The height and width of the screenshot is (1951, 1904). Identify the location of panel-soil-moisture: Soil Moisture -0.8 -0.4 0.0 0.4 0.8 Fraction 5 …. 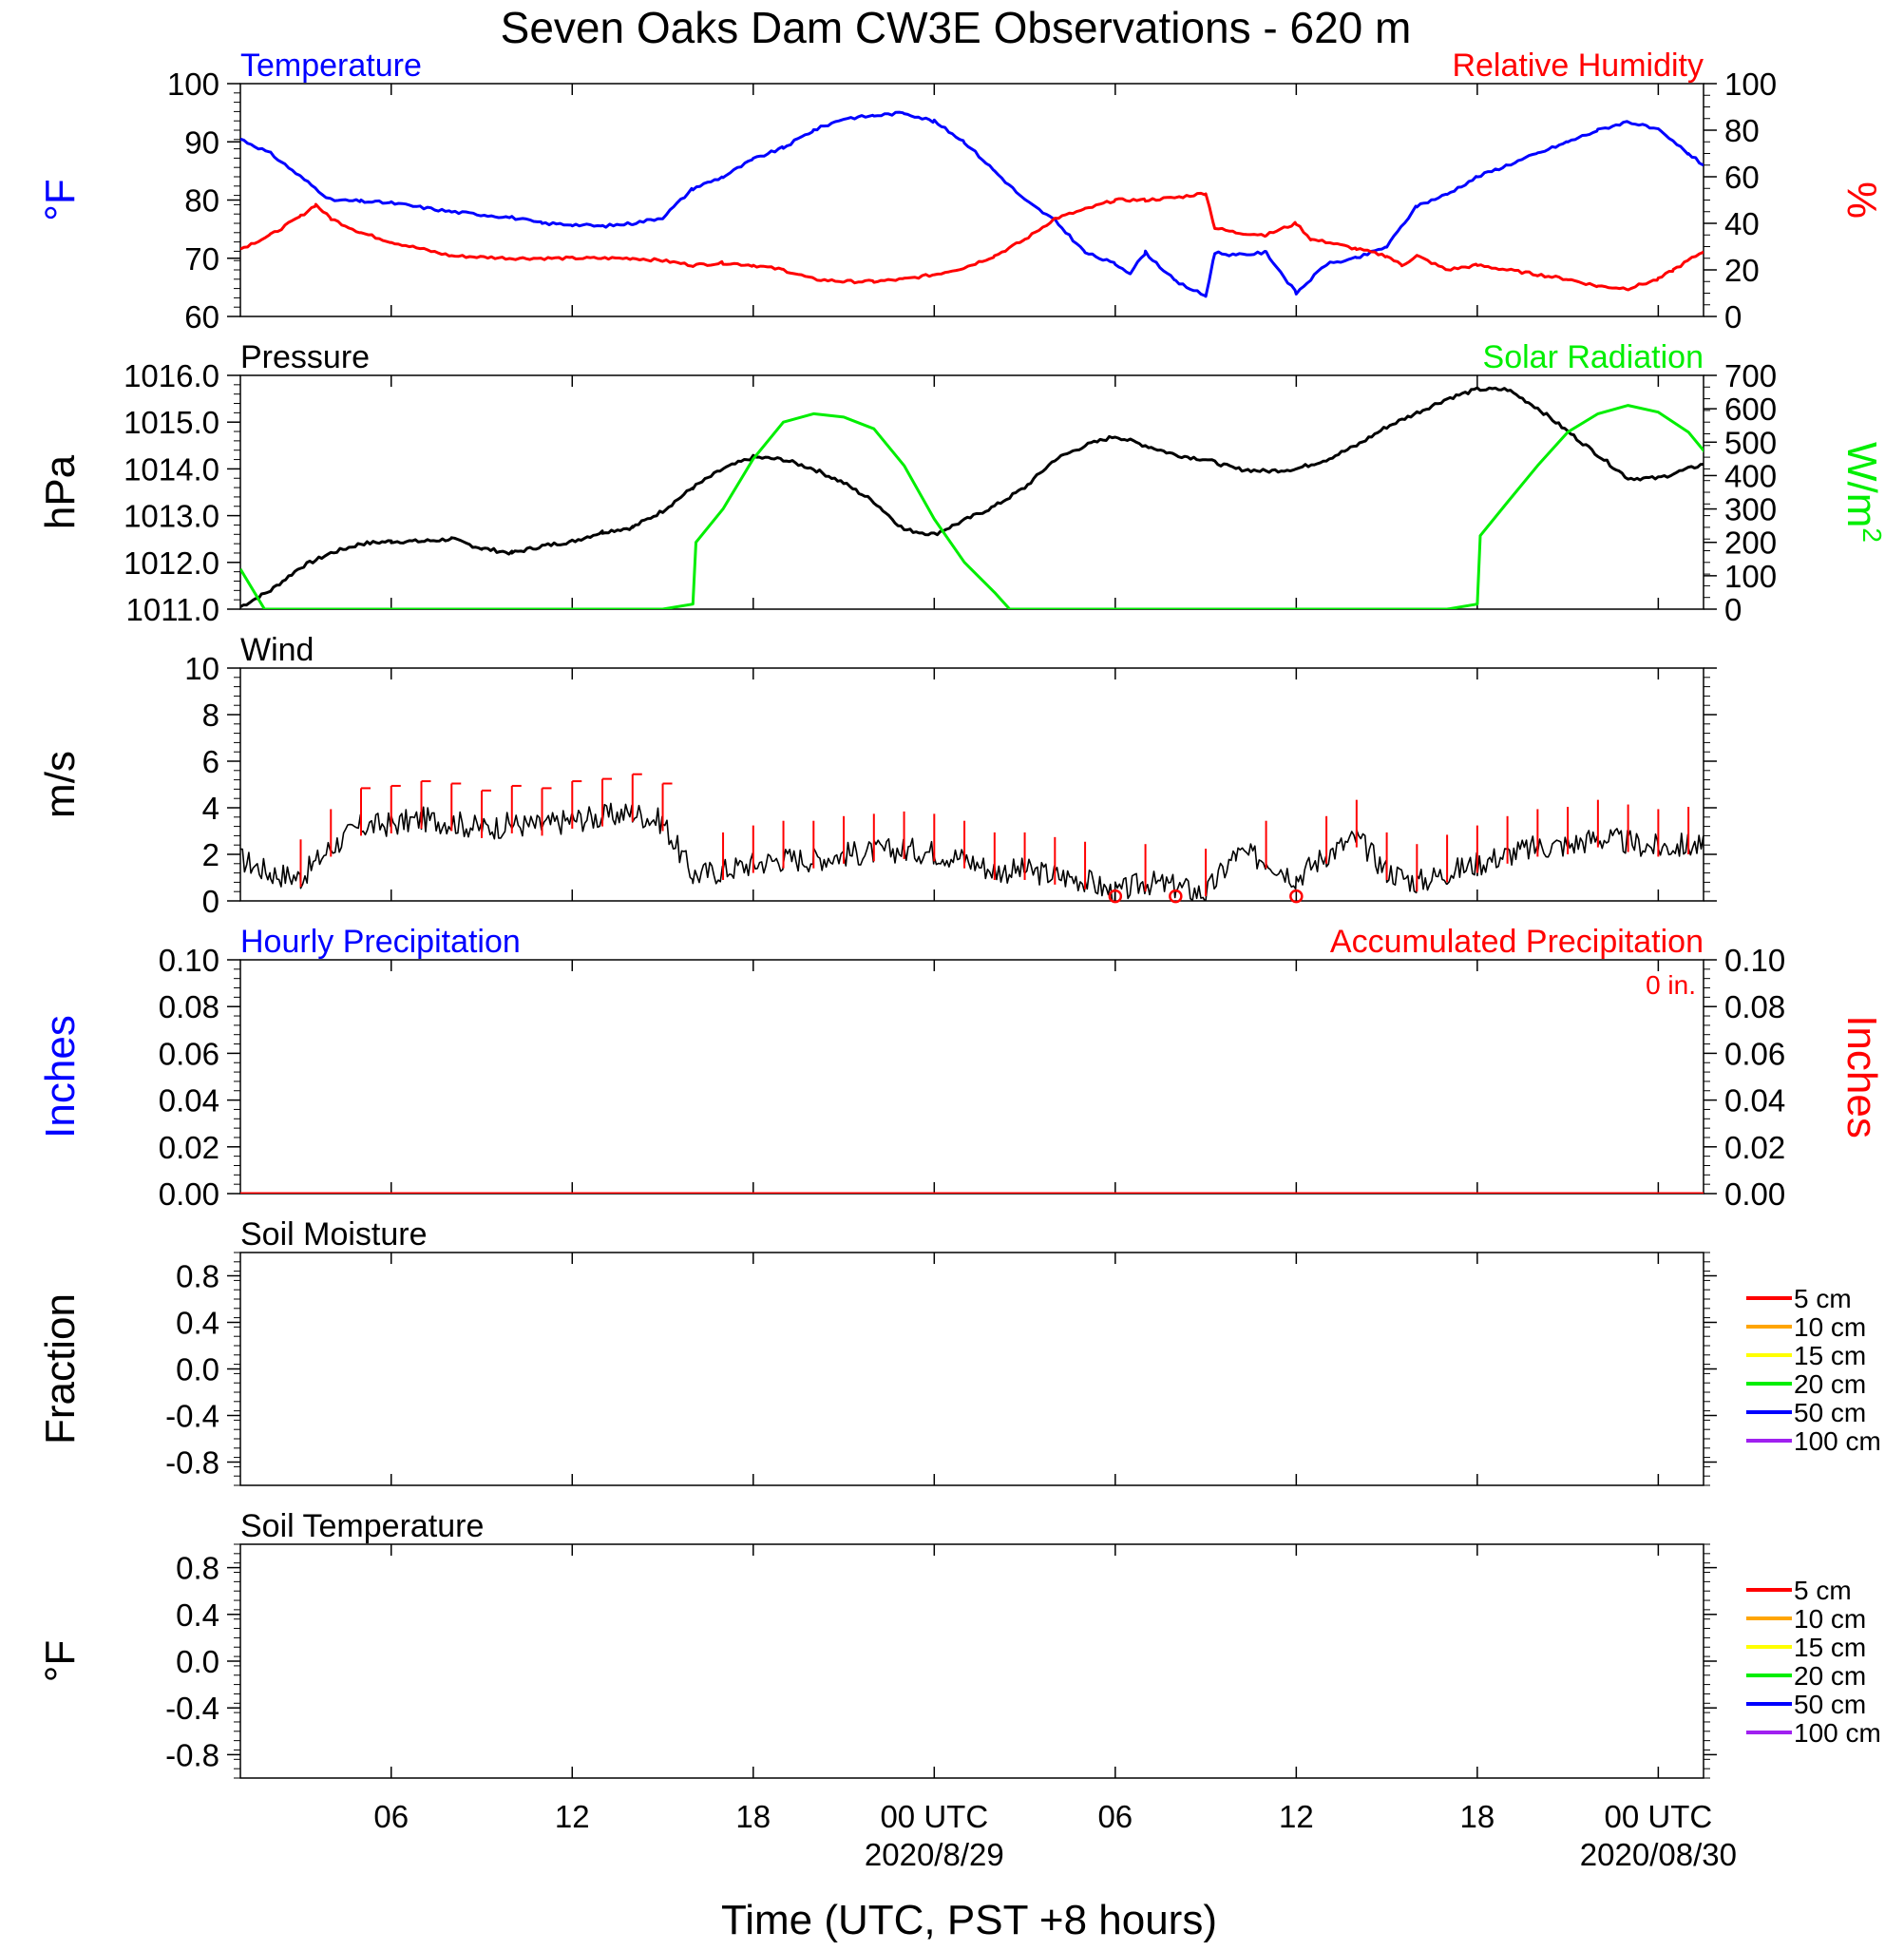
(959, 1351).